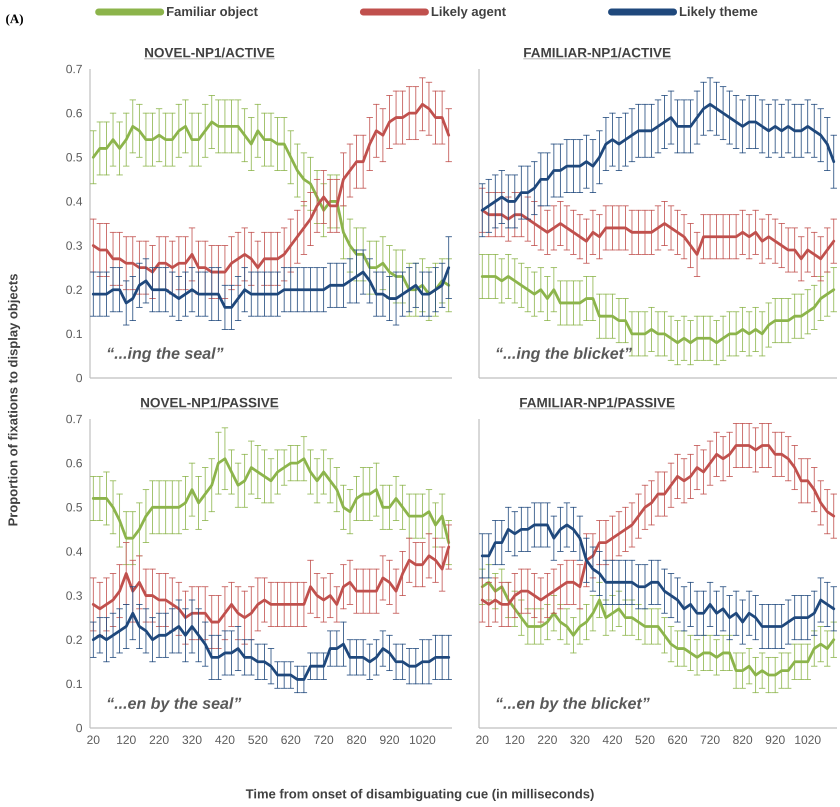 This screenshot has height=807, width=840. I want to click on chart-title: FAMILIAR-NP1/PASSIVE, so click(597, 402).